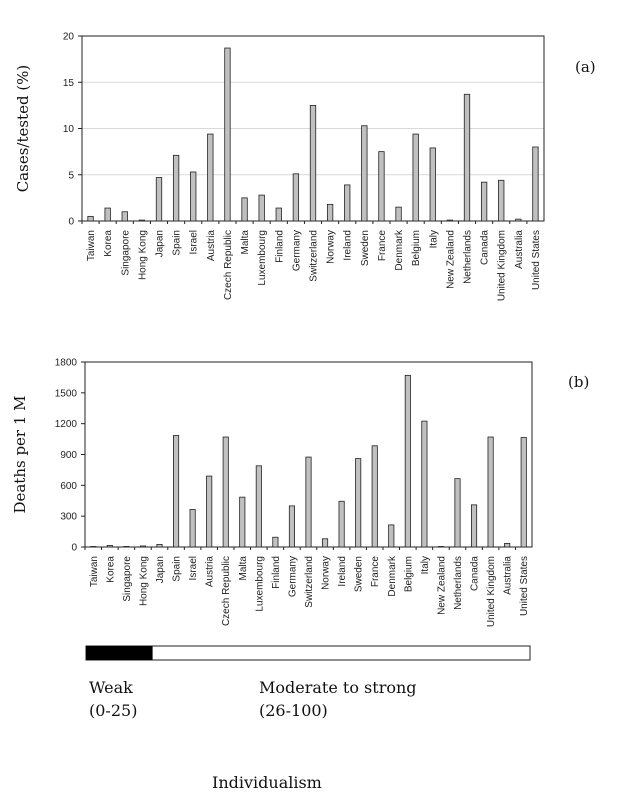 This screenshot has height=805, width=637. Describe the element at coordinates (209, 511) in the screenshot. I see `panel-b-bar-austria` at that location.